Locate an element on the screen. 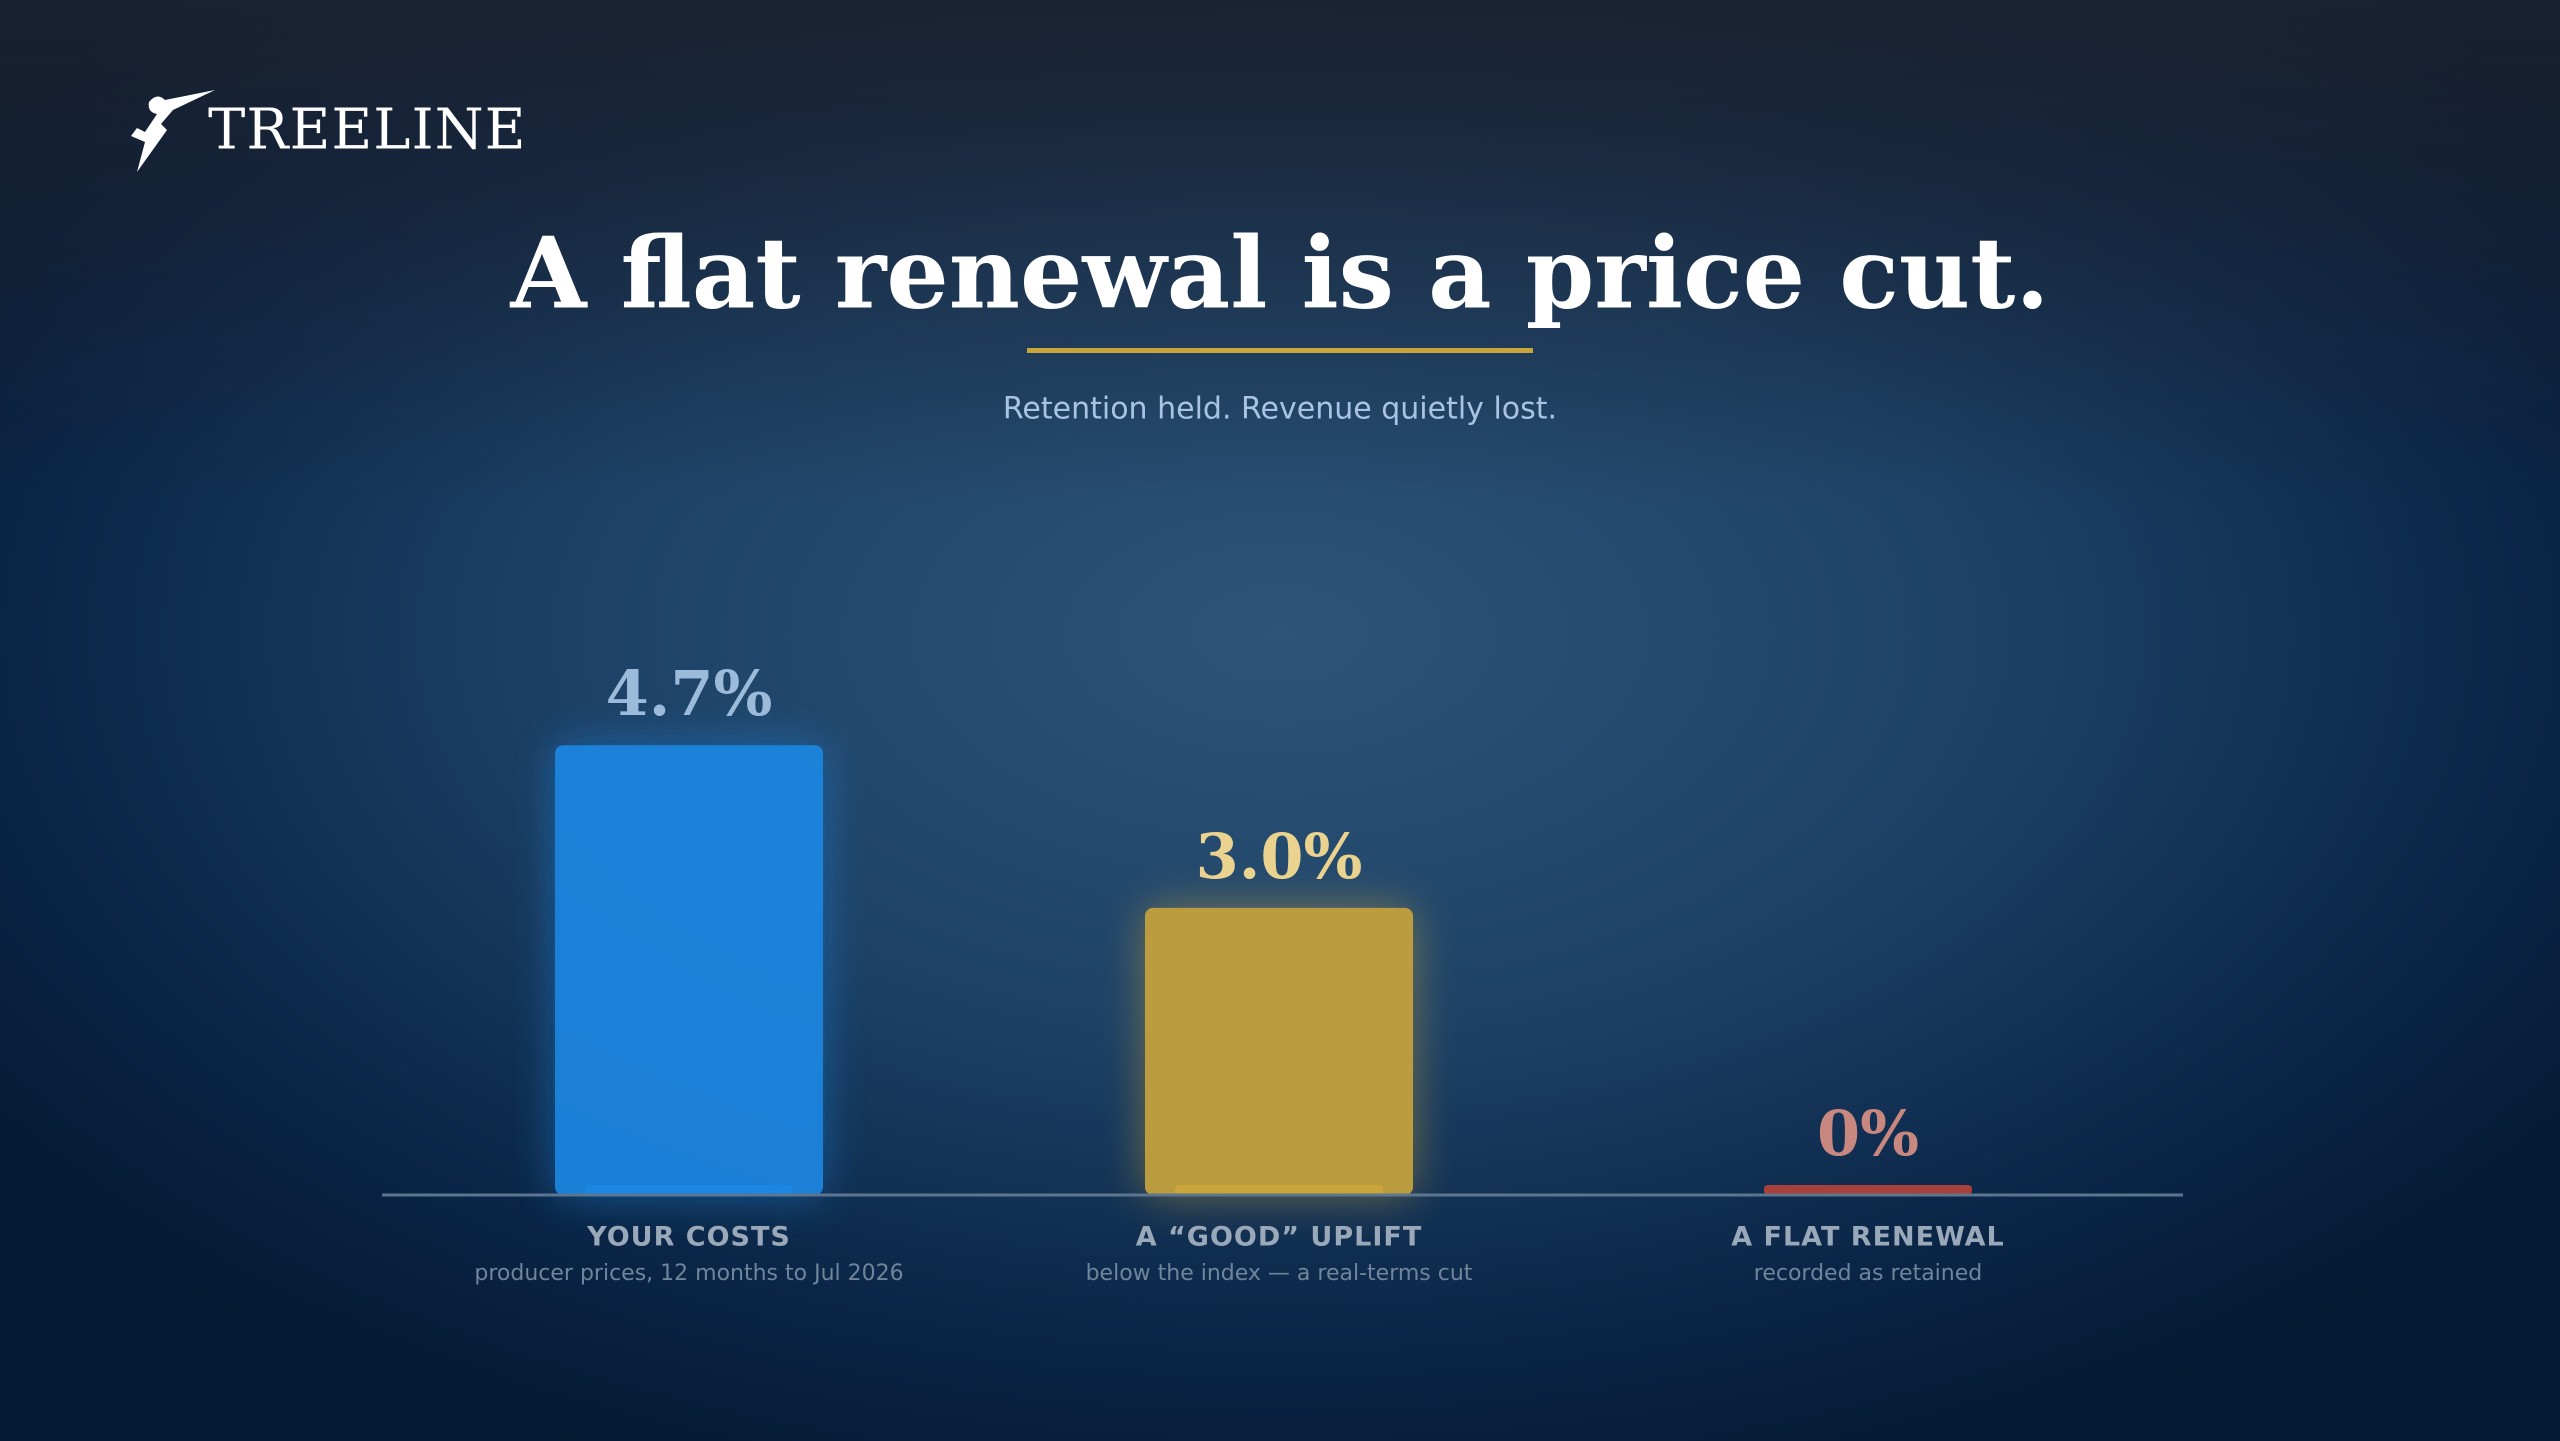 The height and width of the screenshot is (1441, 2560). brand-name: TREELINE is located at coordinates (367, 130).